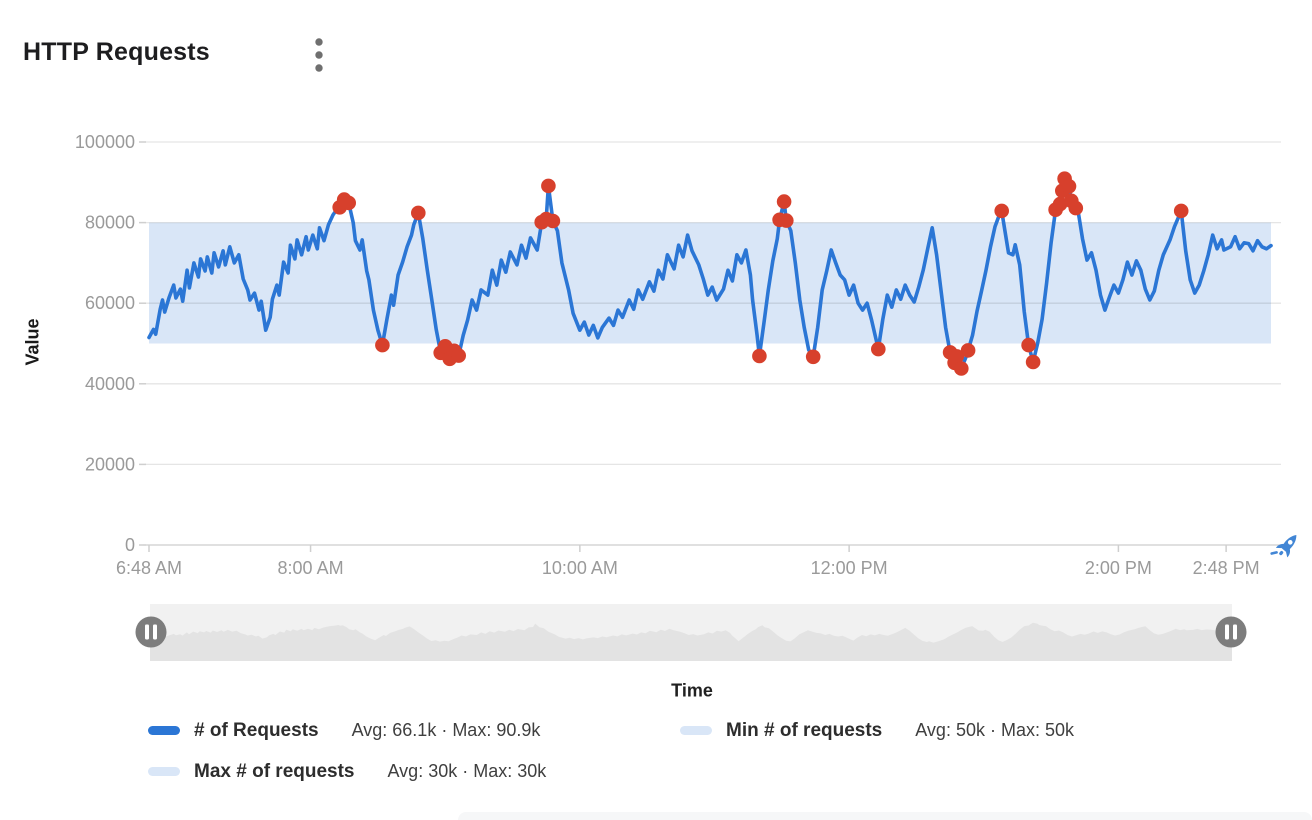  I want to click on y-tick-label: 0, so click(130, 545).